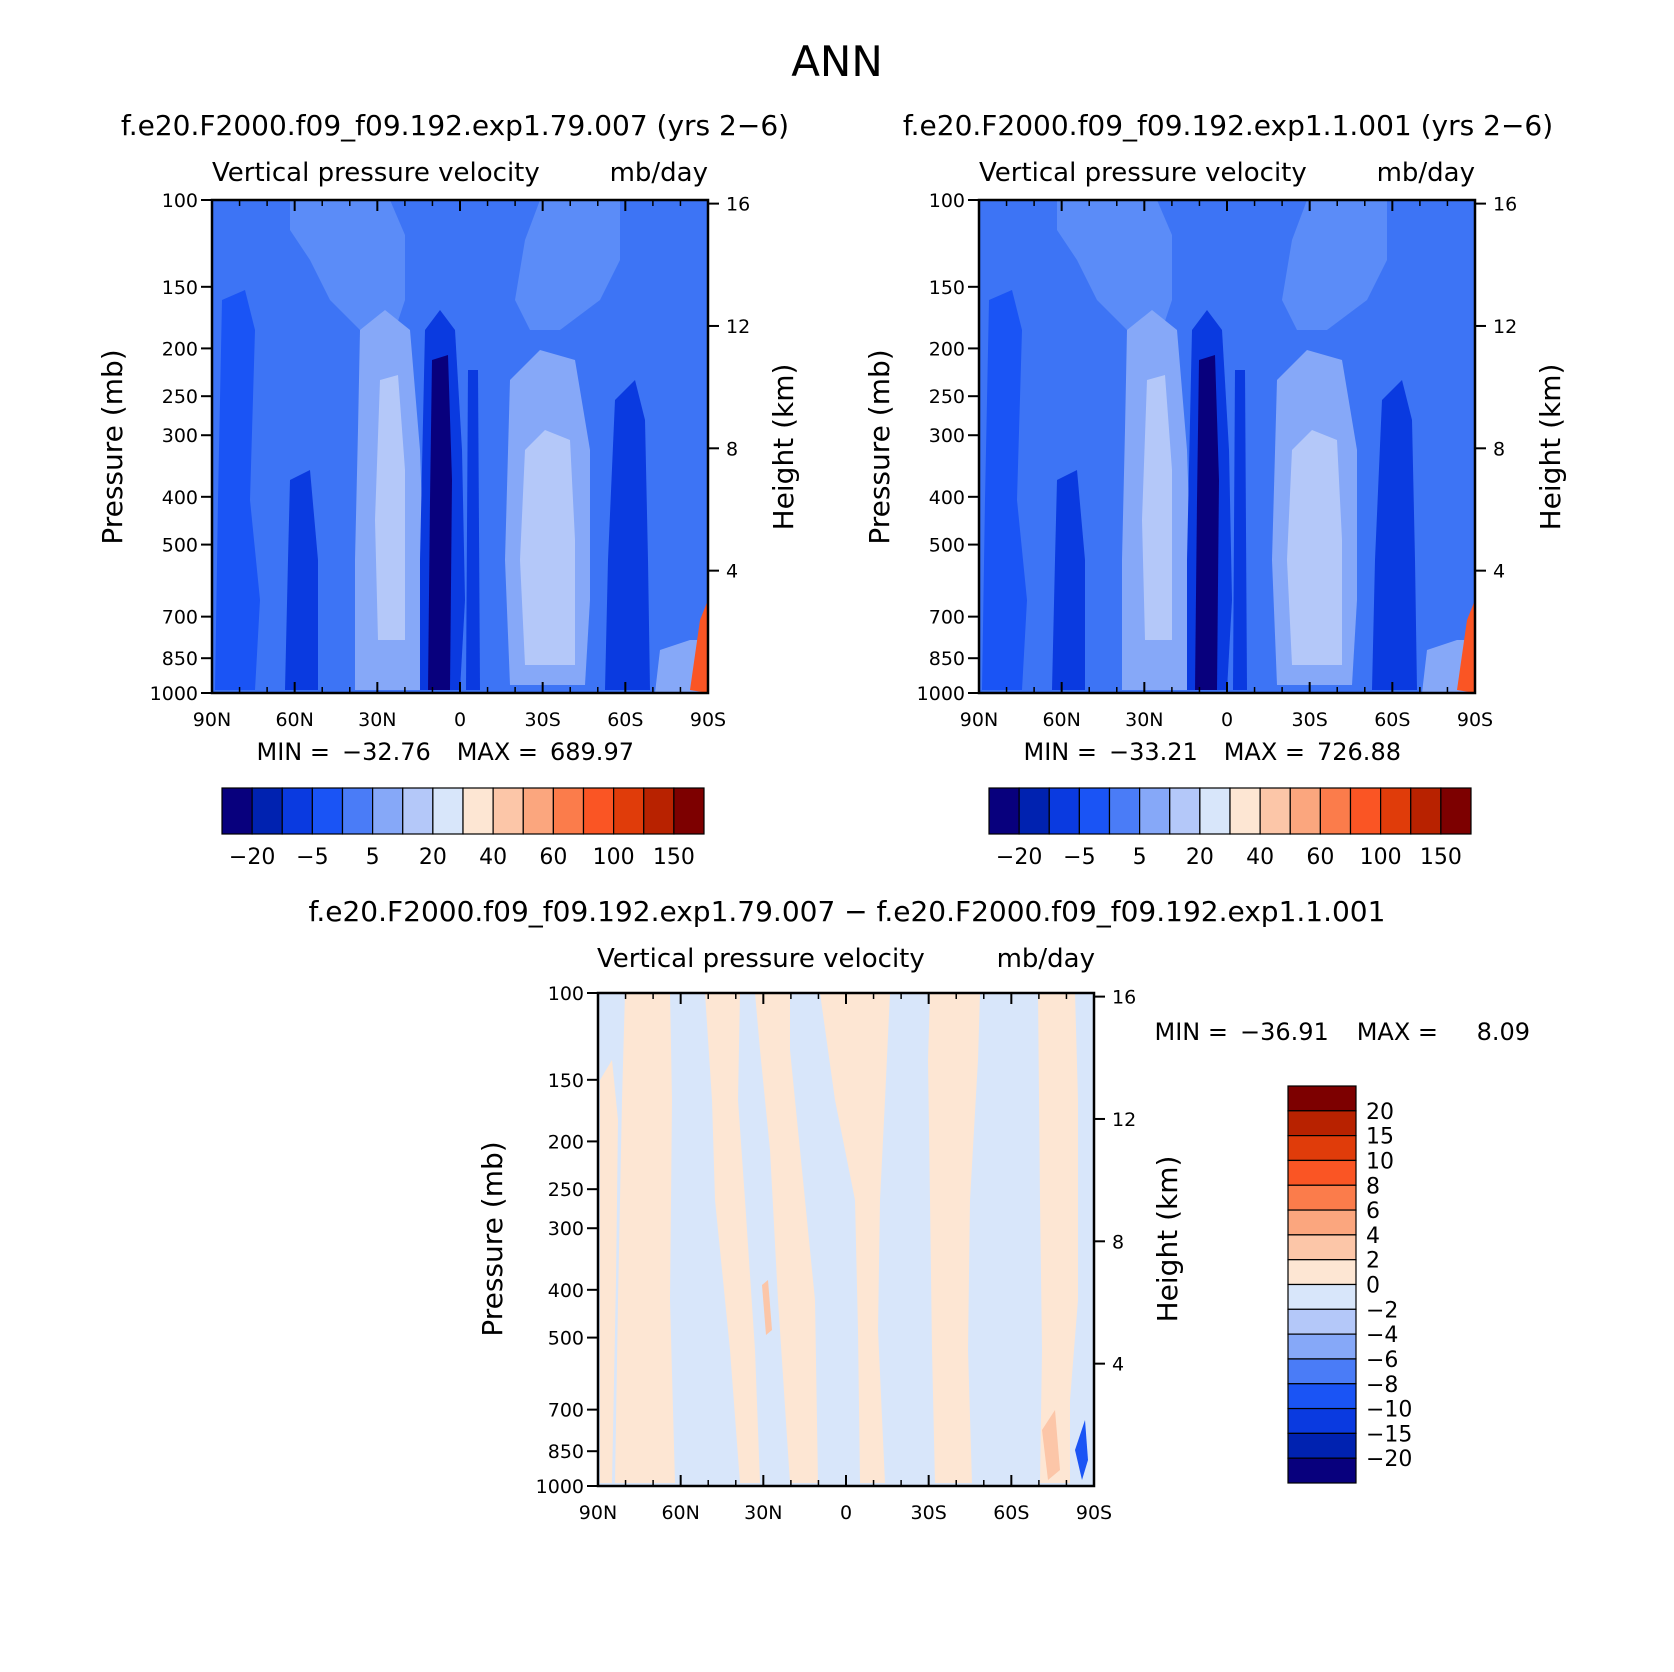 This screenshot has height=1672, width=1674. Describe the element at coordinates (732, 449) in the screenshot. I see `panel-1-y-right-tick-label: 8` at that location.